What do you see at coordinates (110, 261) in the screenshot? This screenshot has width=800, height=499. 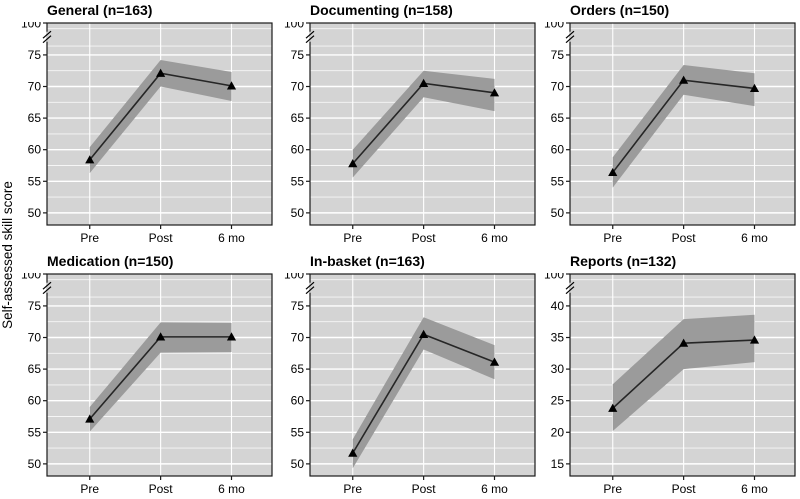 I see `panel-title: Medication (n=150)` at bounding box center [110, 261].